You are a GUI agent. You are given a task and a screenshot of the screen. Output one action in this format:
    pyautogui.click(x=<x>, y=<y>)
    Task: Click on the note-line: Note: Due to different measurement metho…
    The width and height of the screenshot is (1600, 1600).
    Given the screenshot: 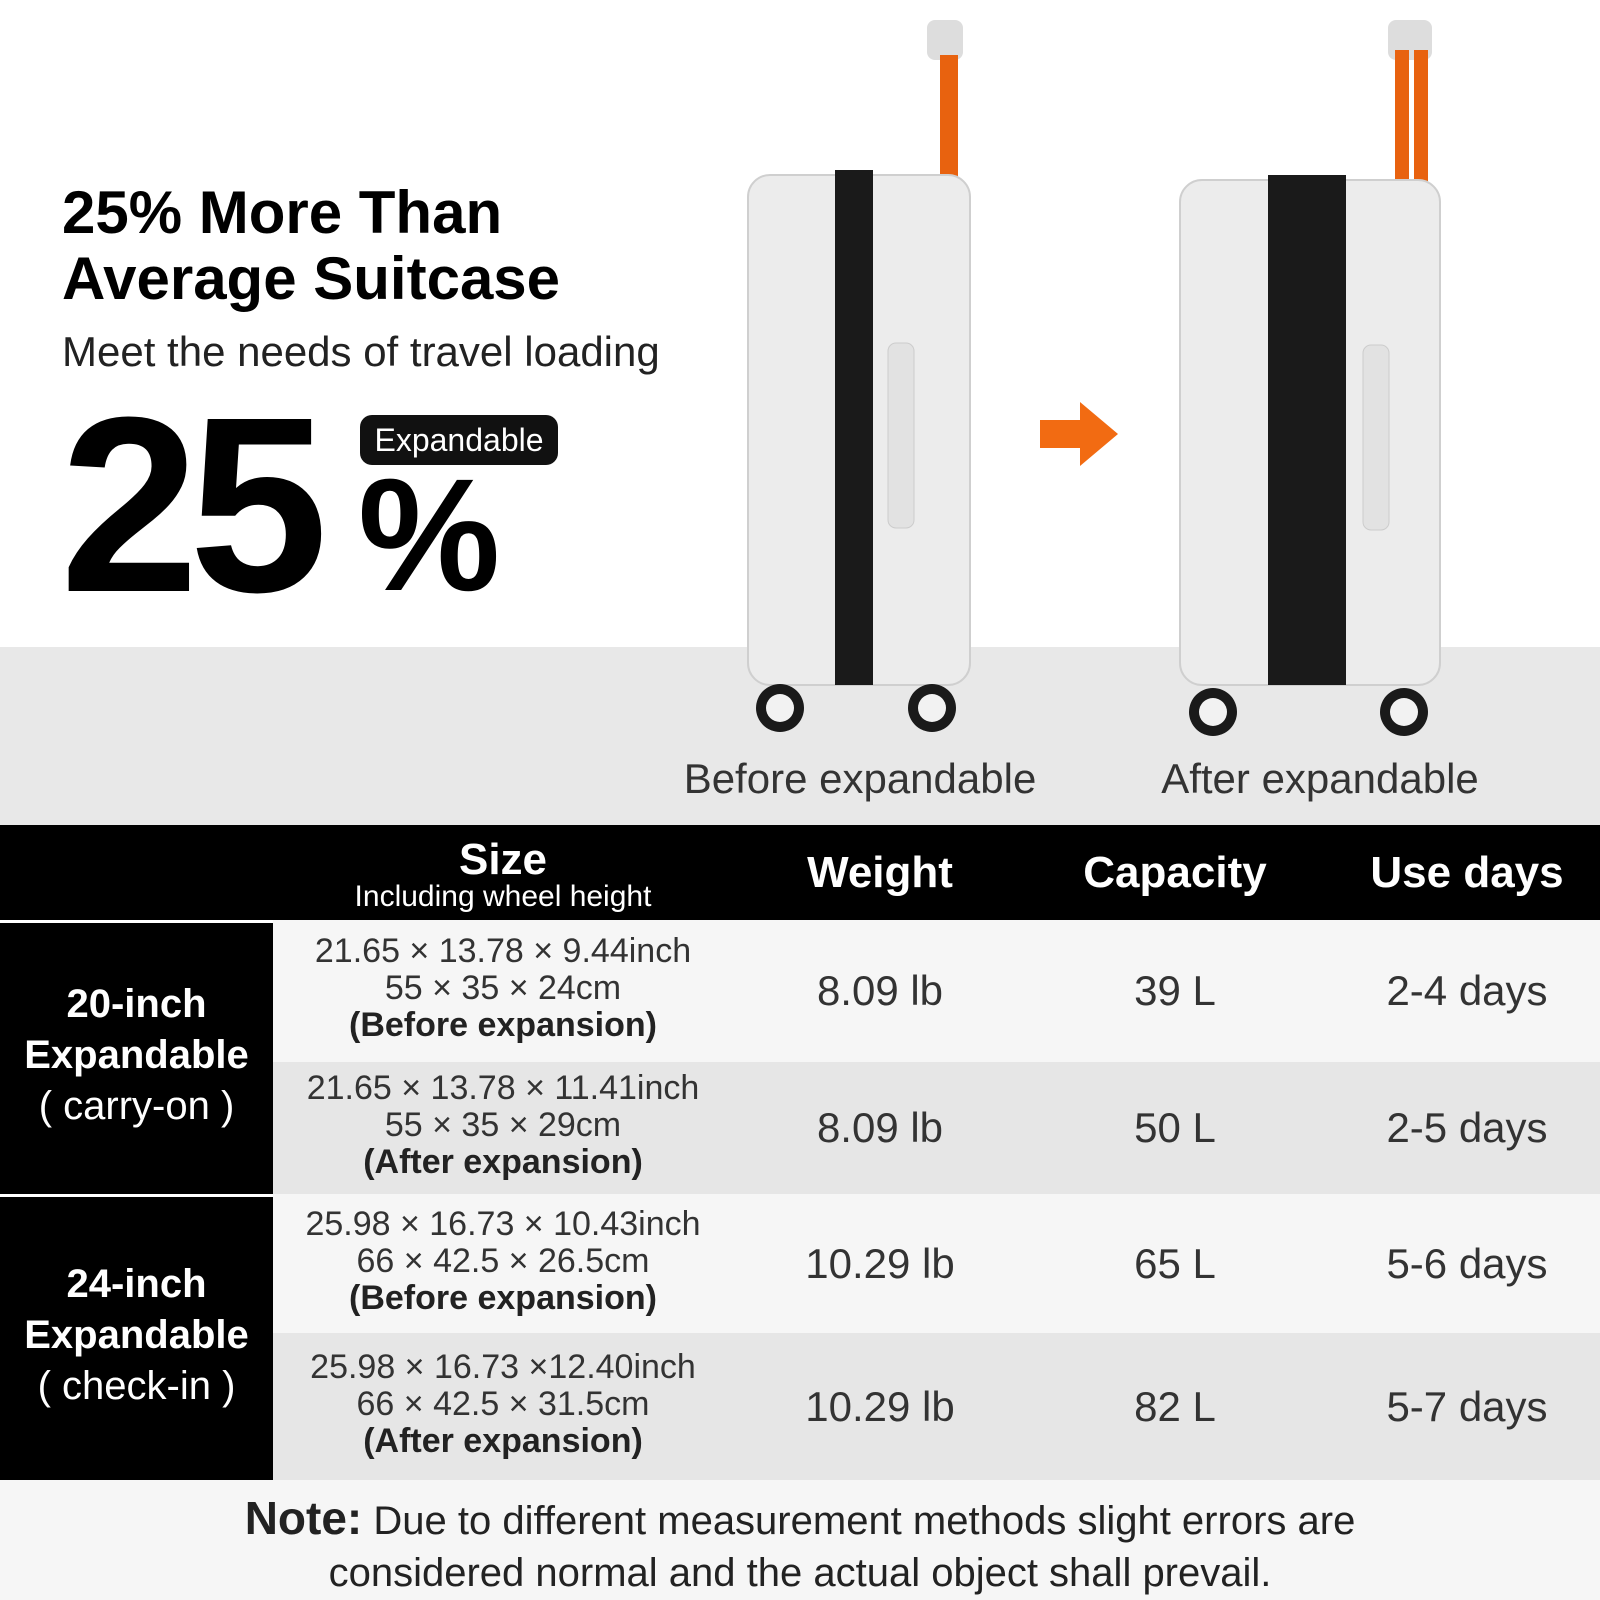 What is the action you would take?
    pyautogui.click(x=800, y=1519)
    